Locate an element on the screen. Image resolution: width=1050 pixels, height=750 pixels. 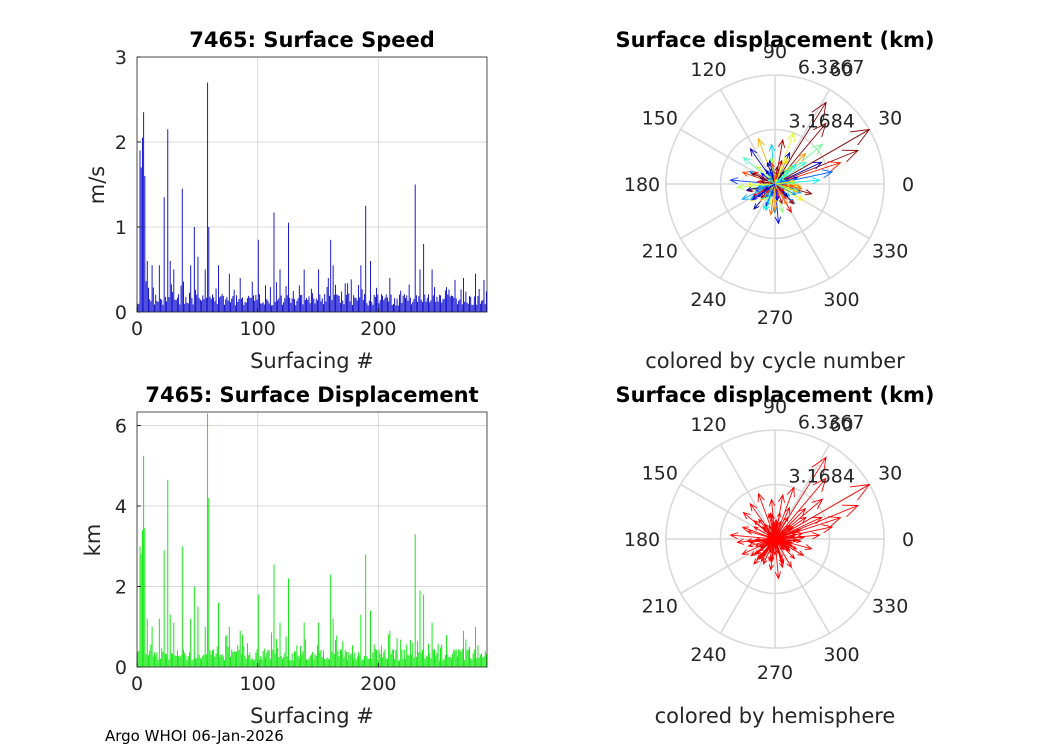
displacement-y-axis-label: km is located at coordinates (93, 540).